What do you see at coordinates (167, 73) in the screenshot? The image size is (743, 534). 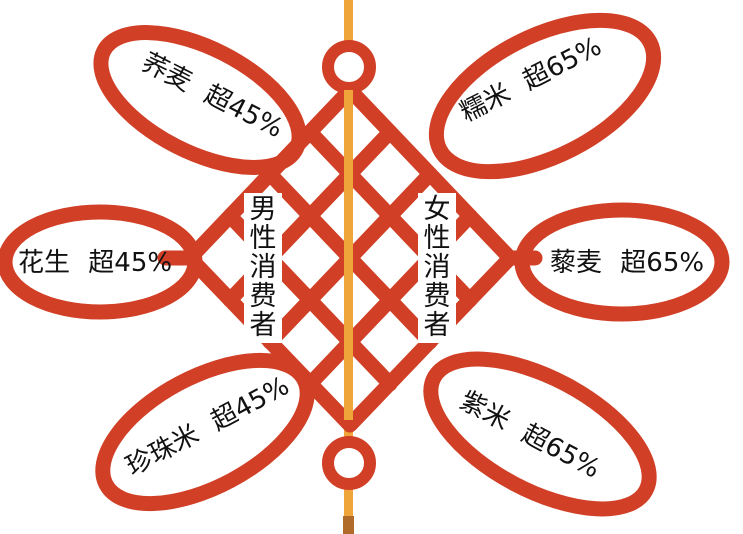 I see `label-buckwheat-name: 荞麦` at bounding box center [167, 73].